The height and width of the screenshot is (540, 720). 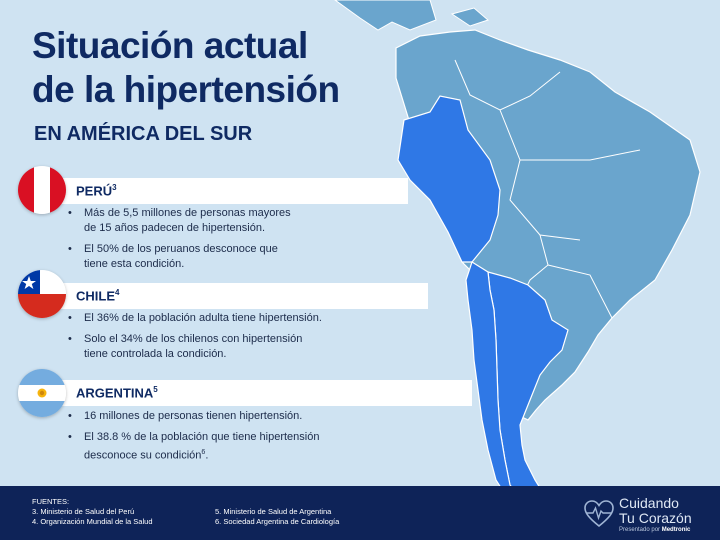 What do you see at coordinates (385, 15) in the screenshot?
I see `central-america-landmass` at bounding box center [385, 15].